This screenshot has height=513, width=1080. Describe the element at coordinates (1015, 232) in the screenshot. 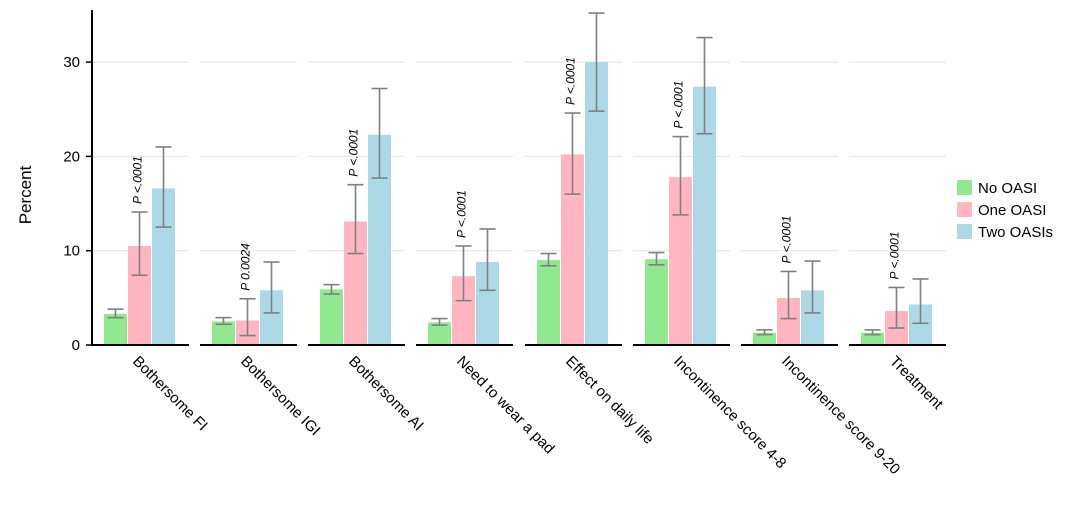

I see `legend-label-3: Two OASIs` at that location.